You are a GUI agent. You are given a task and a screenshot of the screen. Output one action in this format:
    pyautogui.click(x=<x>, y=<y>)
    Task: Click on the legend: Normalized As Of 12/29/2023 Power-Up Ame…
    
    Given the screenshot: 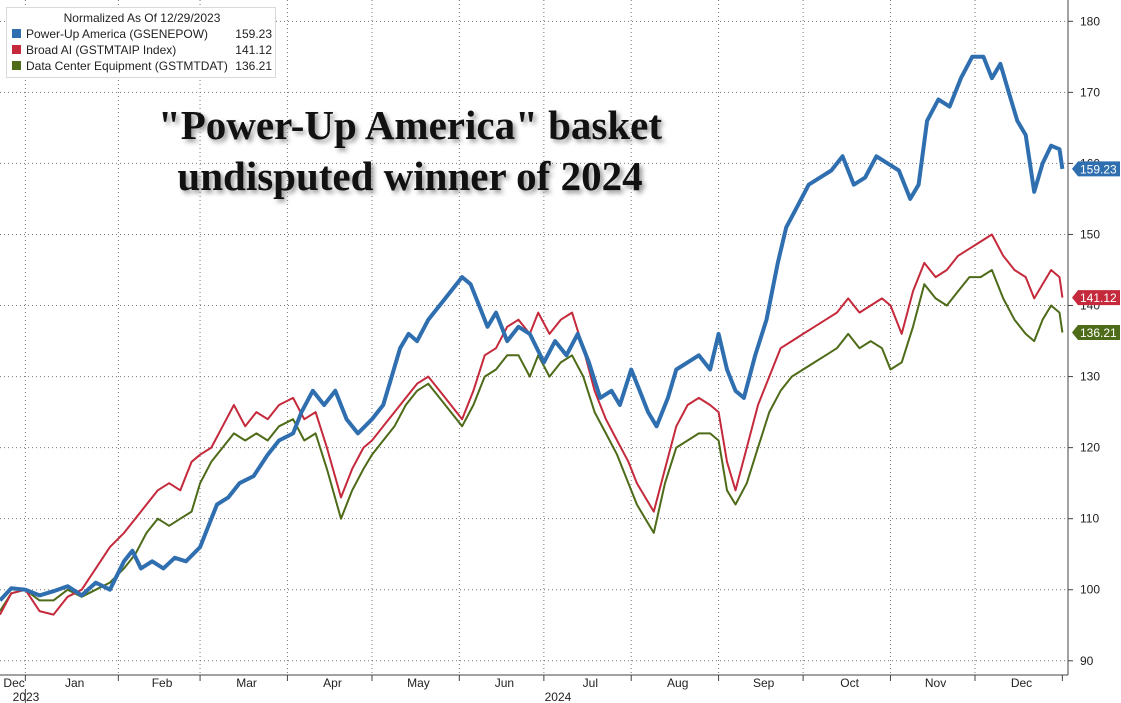 What is the action you would take?
    pyautogui.click(x=141, y=42)
    